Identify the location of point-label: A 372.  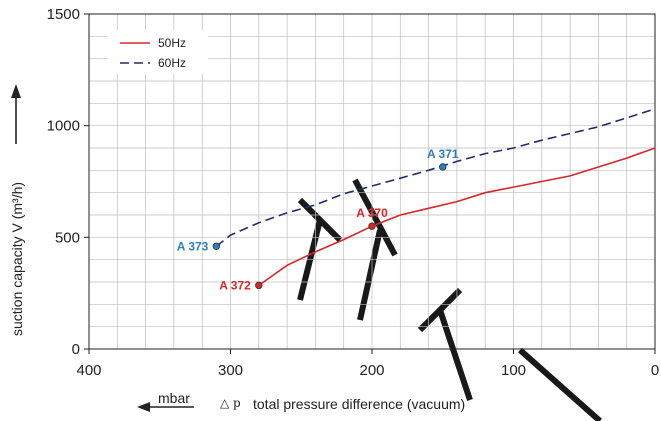
(235, 285).